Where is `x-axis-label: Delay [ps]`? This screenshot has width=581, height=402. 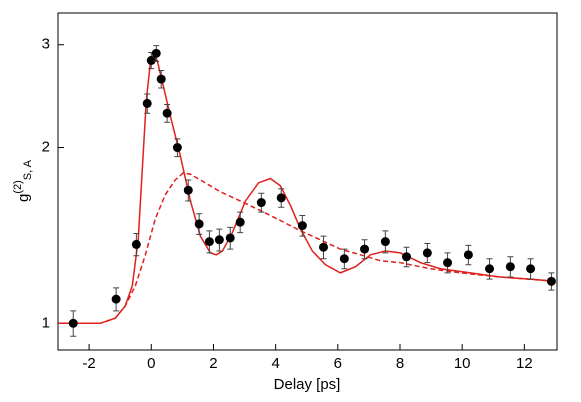 x-axis-label: Delay [ps] is located at coordinates (307, 384).